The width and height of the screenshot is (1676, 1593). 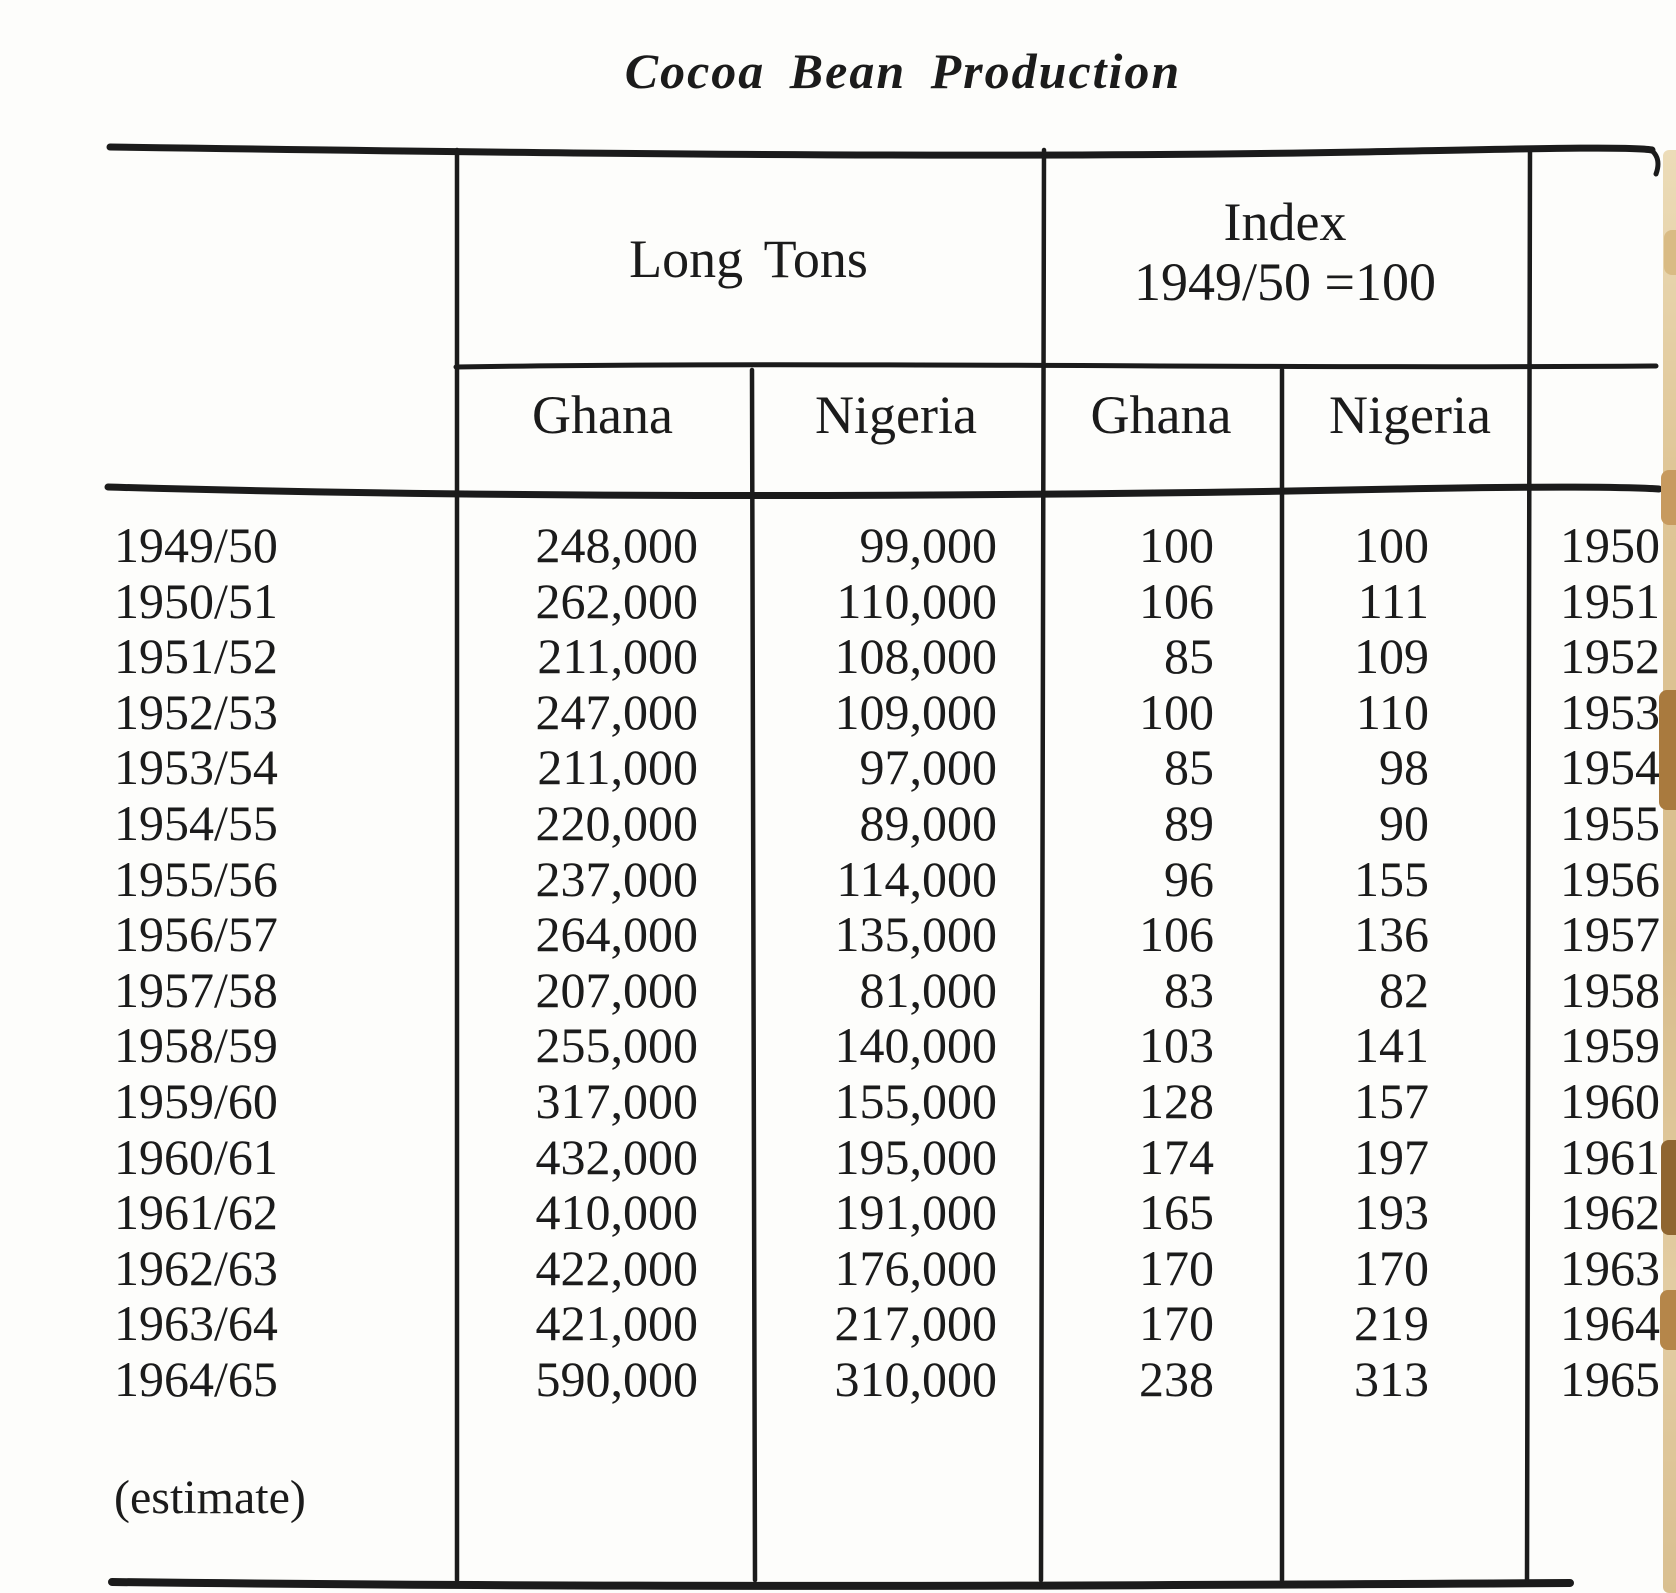 What do you see at coordinates (617, 600) in the screenshot?
I see `cell-ghana-tons: 262,000` at bounding box center [617, 600].